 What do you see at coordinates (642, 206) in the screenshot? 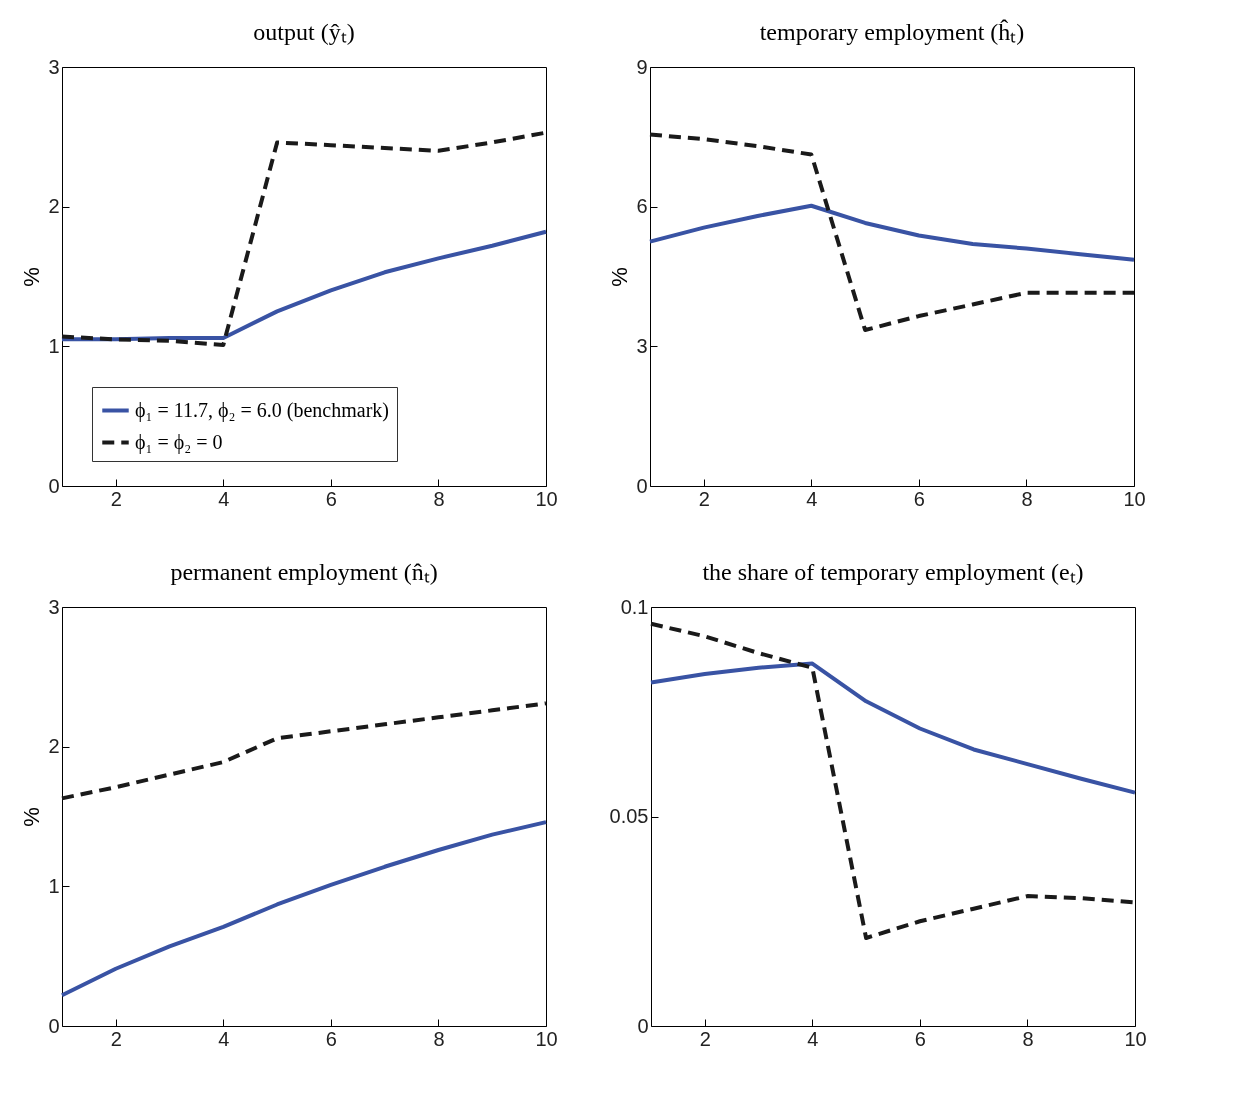
I see `y-tick-label: 6` at bounding box center [642, 206].